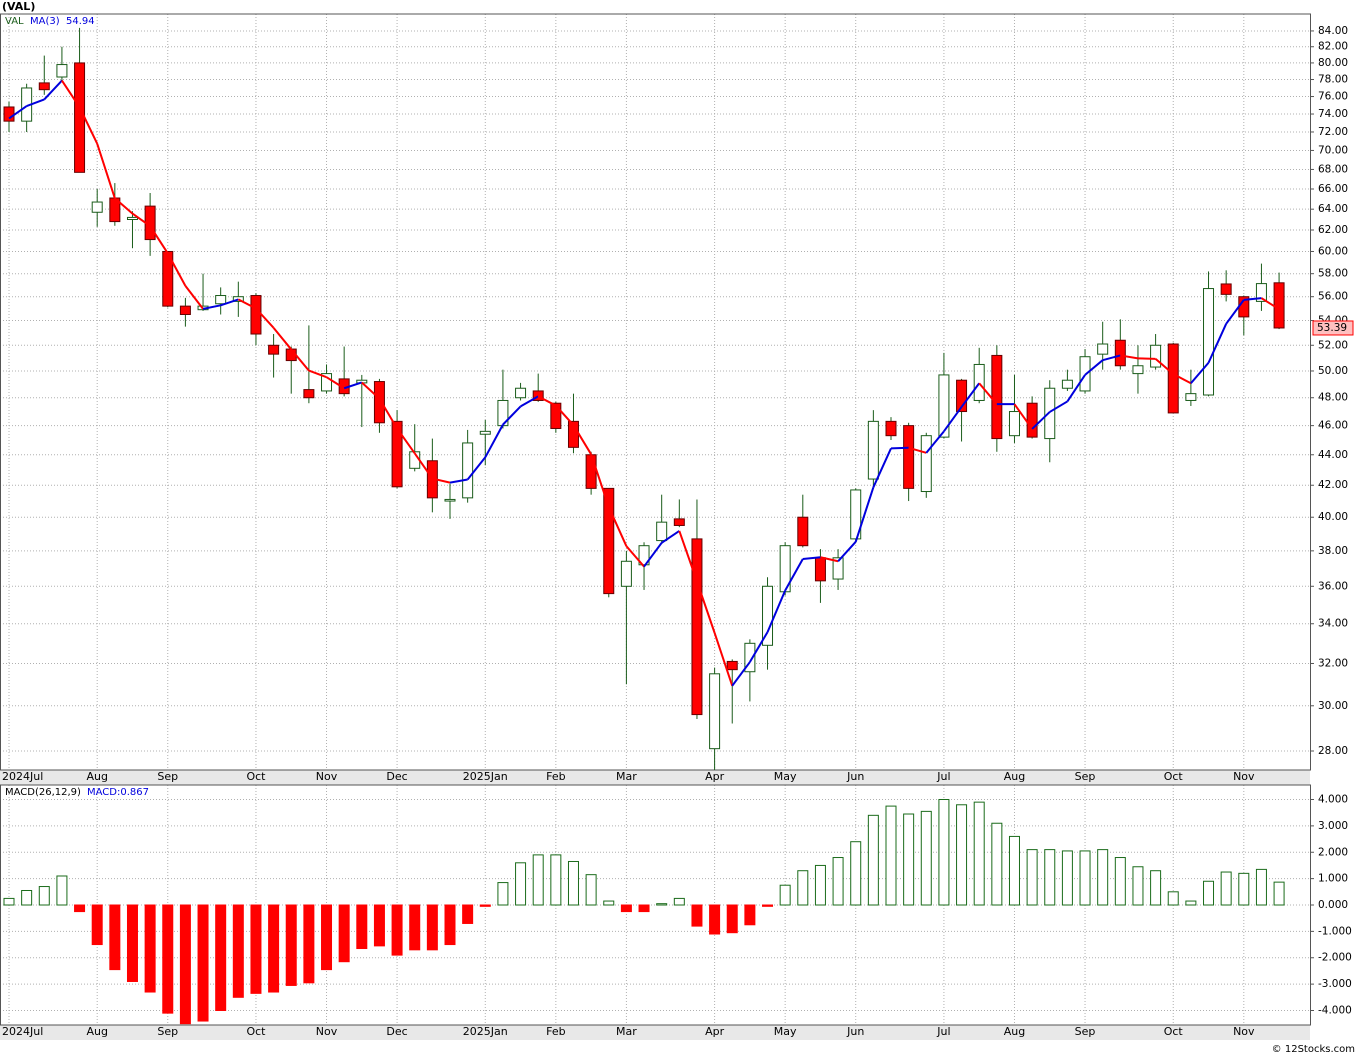 This screenshot has height=1056, width=1360. Describe the element at coordinates (855, 1031) in the screenshot. I see `x-tick-label: Jun` at that location.